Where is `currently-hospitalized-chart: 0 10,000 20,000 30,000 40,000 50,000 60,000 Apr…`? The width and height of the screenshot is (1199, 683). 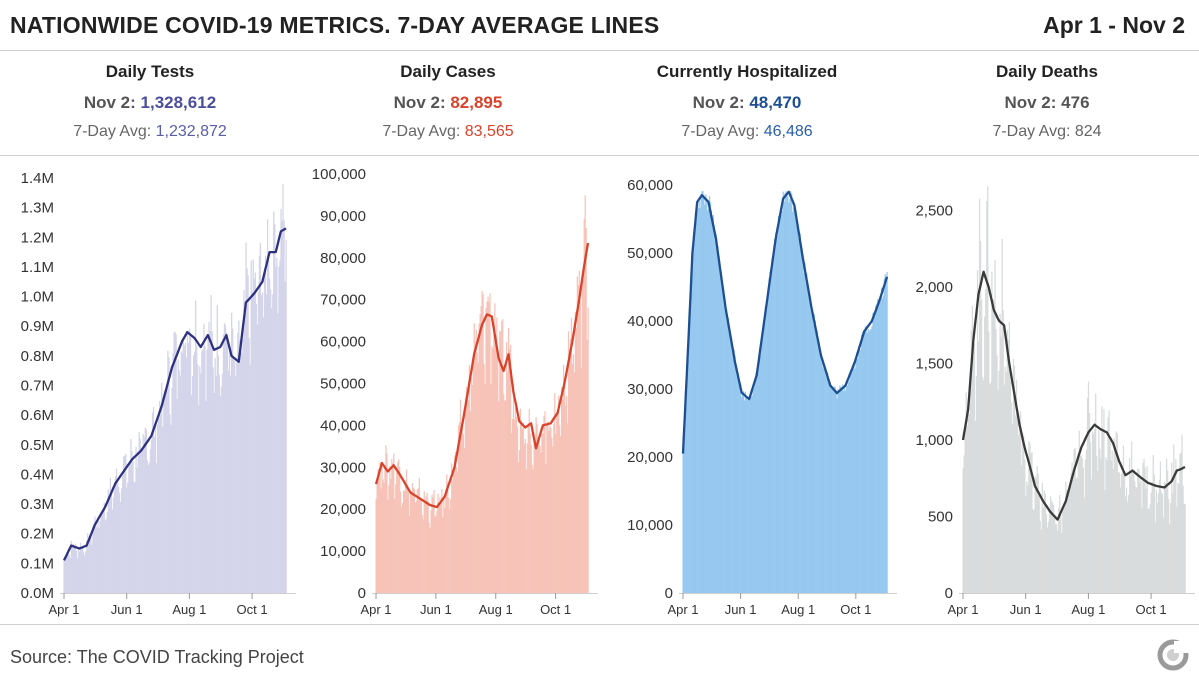 currently-hospitalized-chart: 0 10,000 20,000 30,000 40,000 50,000 60,000 Apr… is located at coordinates (762, 397).